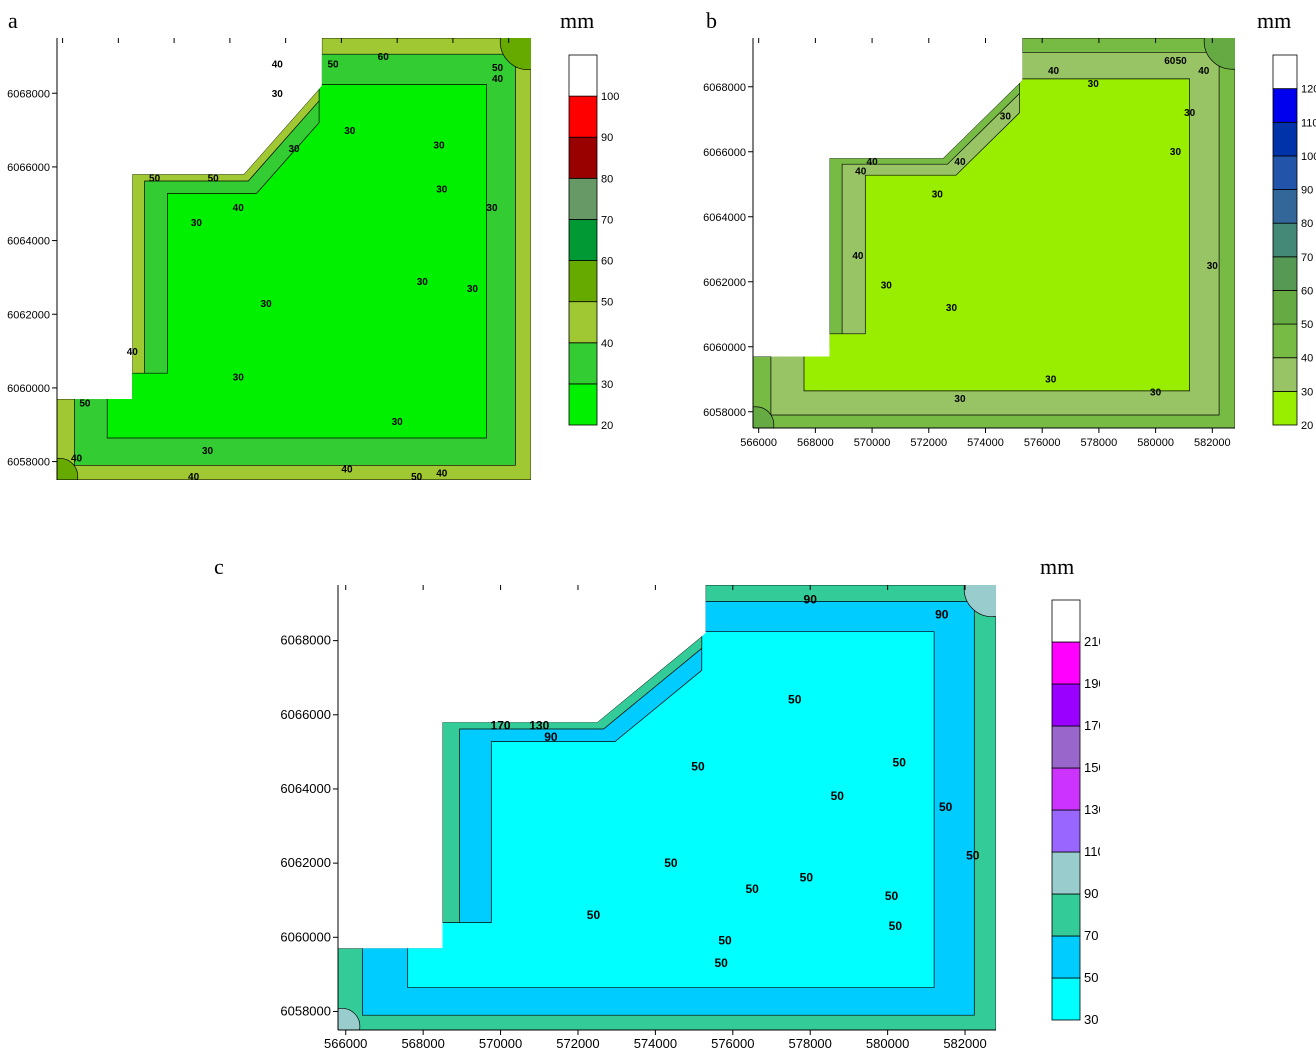 The height and width of the screenshot is (1053, 1316). Describe the element at coordinates (1099, 443) in the screenshot. I see `x-tick-label: 578000` at that location.